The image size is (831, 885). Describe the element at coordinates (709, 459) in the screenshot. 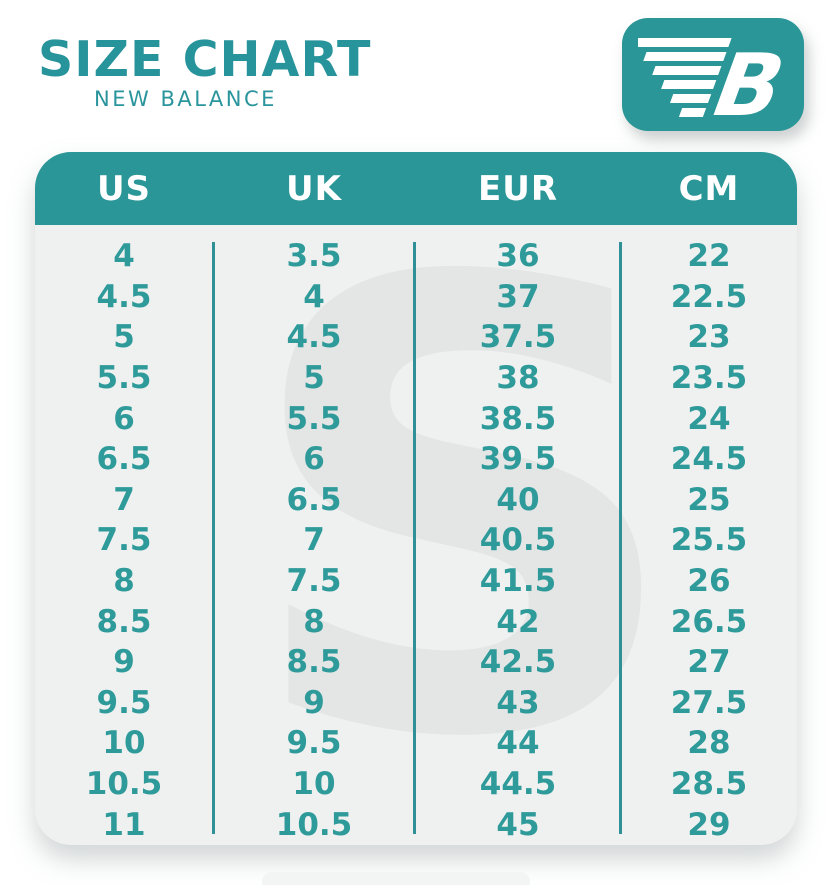

I see `size-cell: 24.5` at that location.